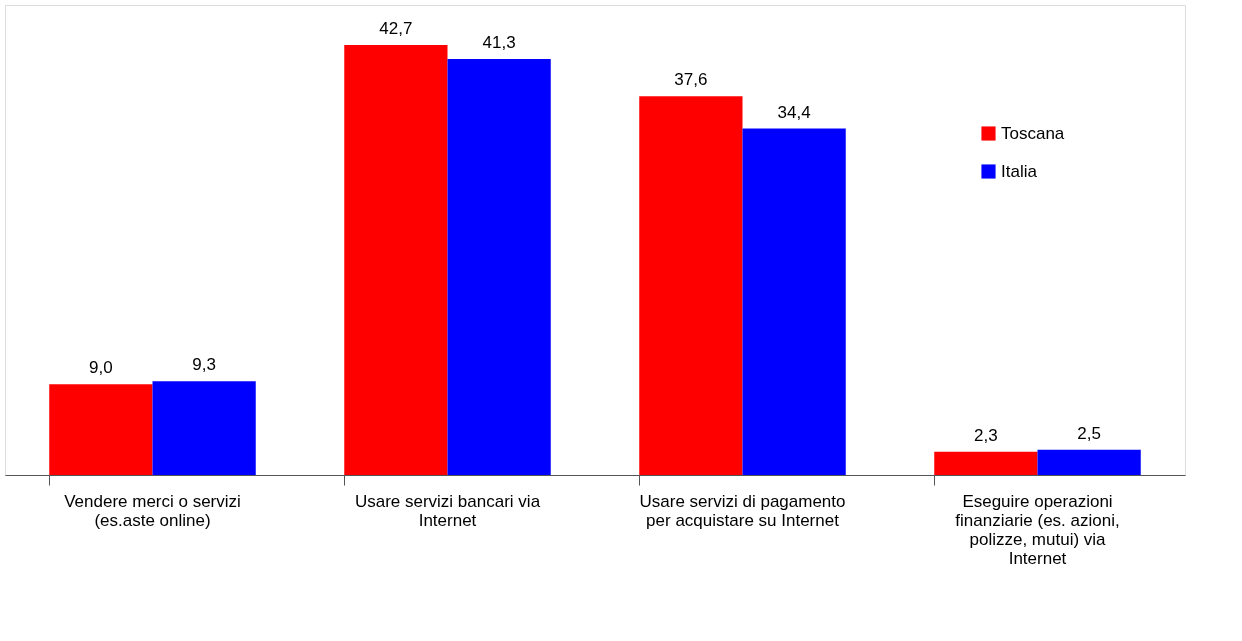 The width and height of the screenshot is (1242, 641). Describe the element at coordinates (101, 368) in the screenshot. I see `data-label: 9,0` at that location.